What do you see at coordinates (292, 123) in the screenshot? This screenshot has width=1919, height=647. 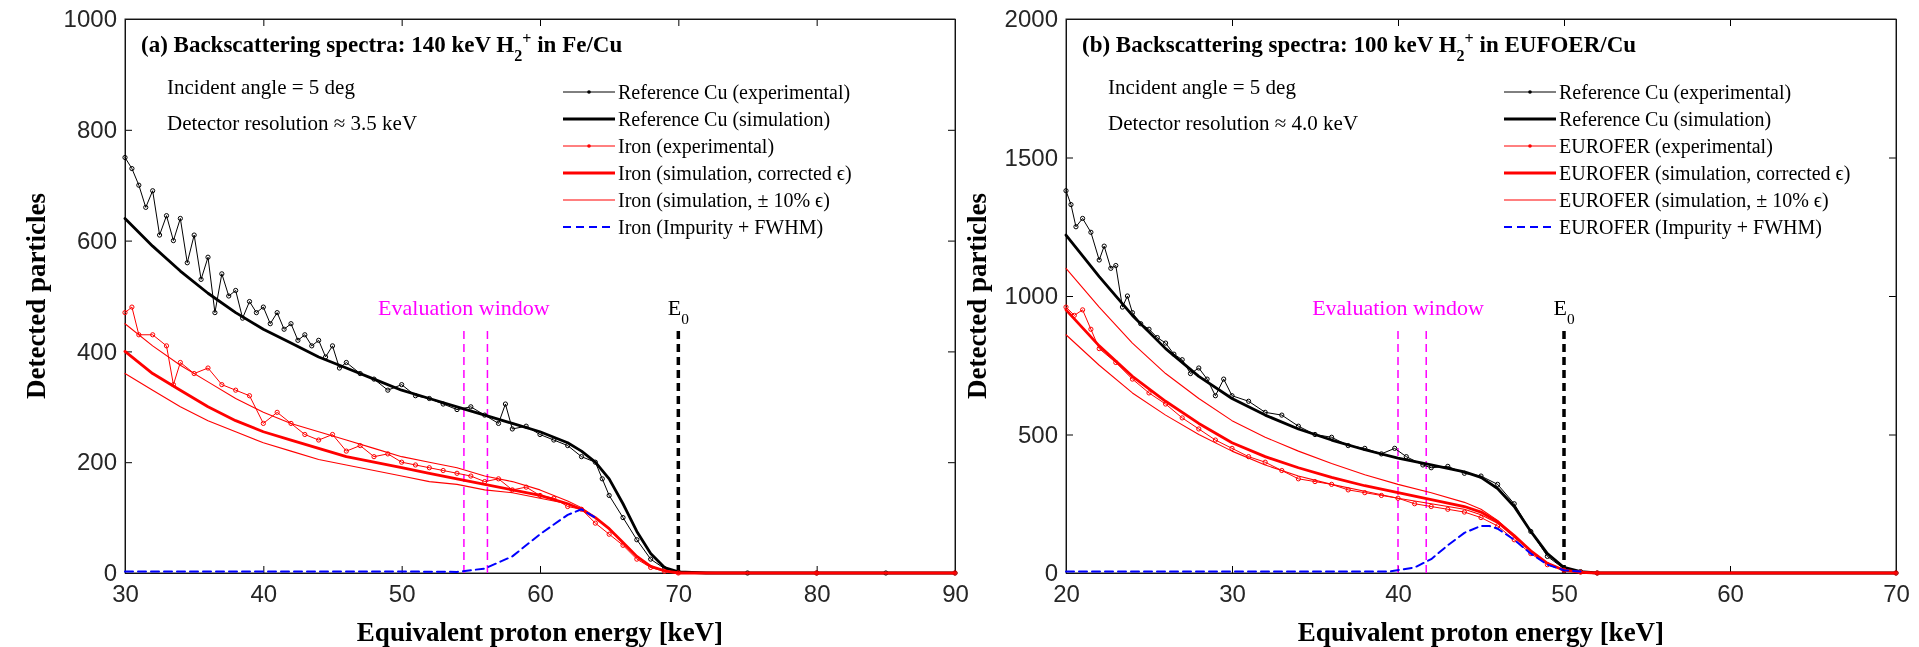 I see `annotation: Detector resolution ≈ 3.5 keV` at bounding box center [292, 123].